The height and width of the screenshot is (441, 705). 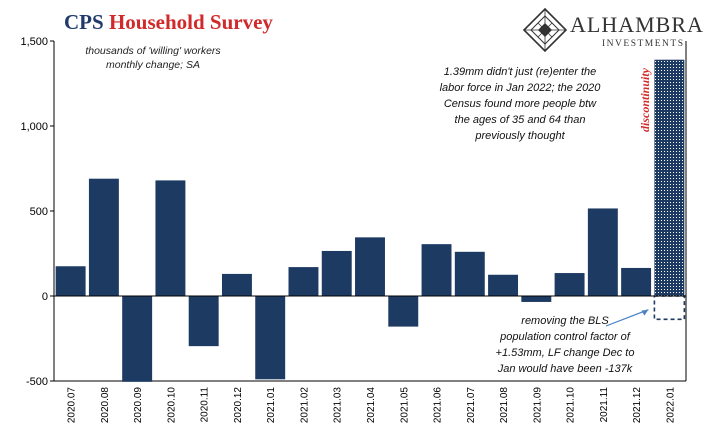 What do you see at coordinates (604, 405) in the screenshot?
I see `x-tick-label: 2021.11` at bounding box center [604, 405].